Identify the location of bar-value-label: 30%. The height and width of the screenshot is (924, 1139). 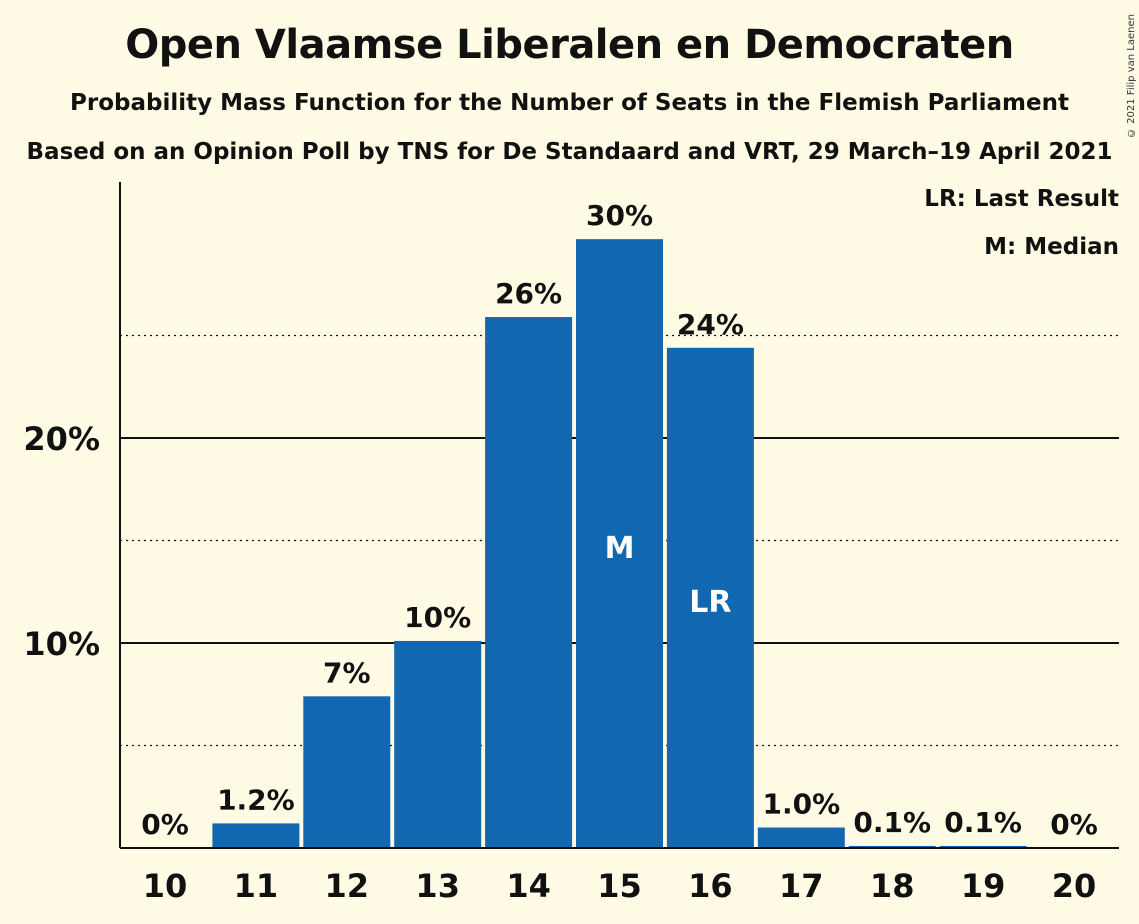
(619, 215).